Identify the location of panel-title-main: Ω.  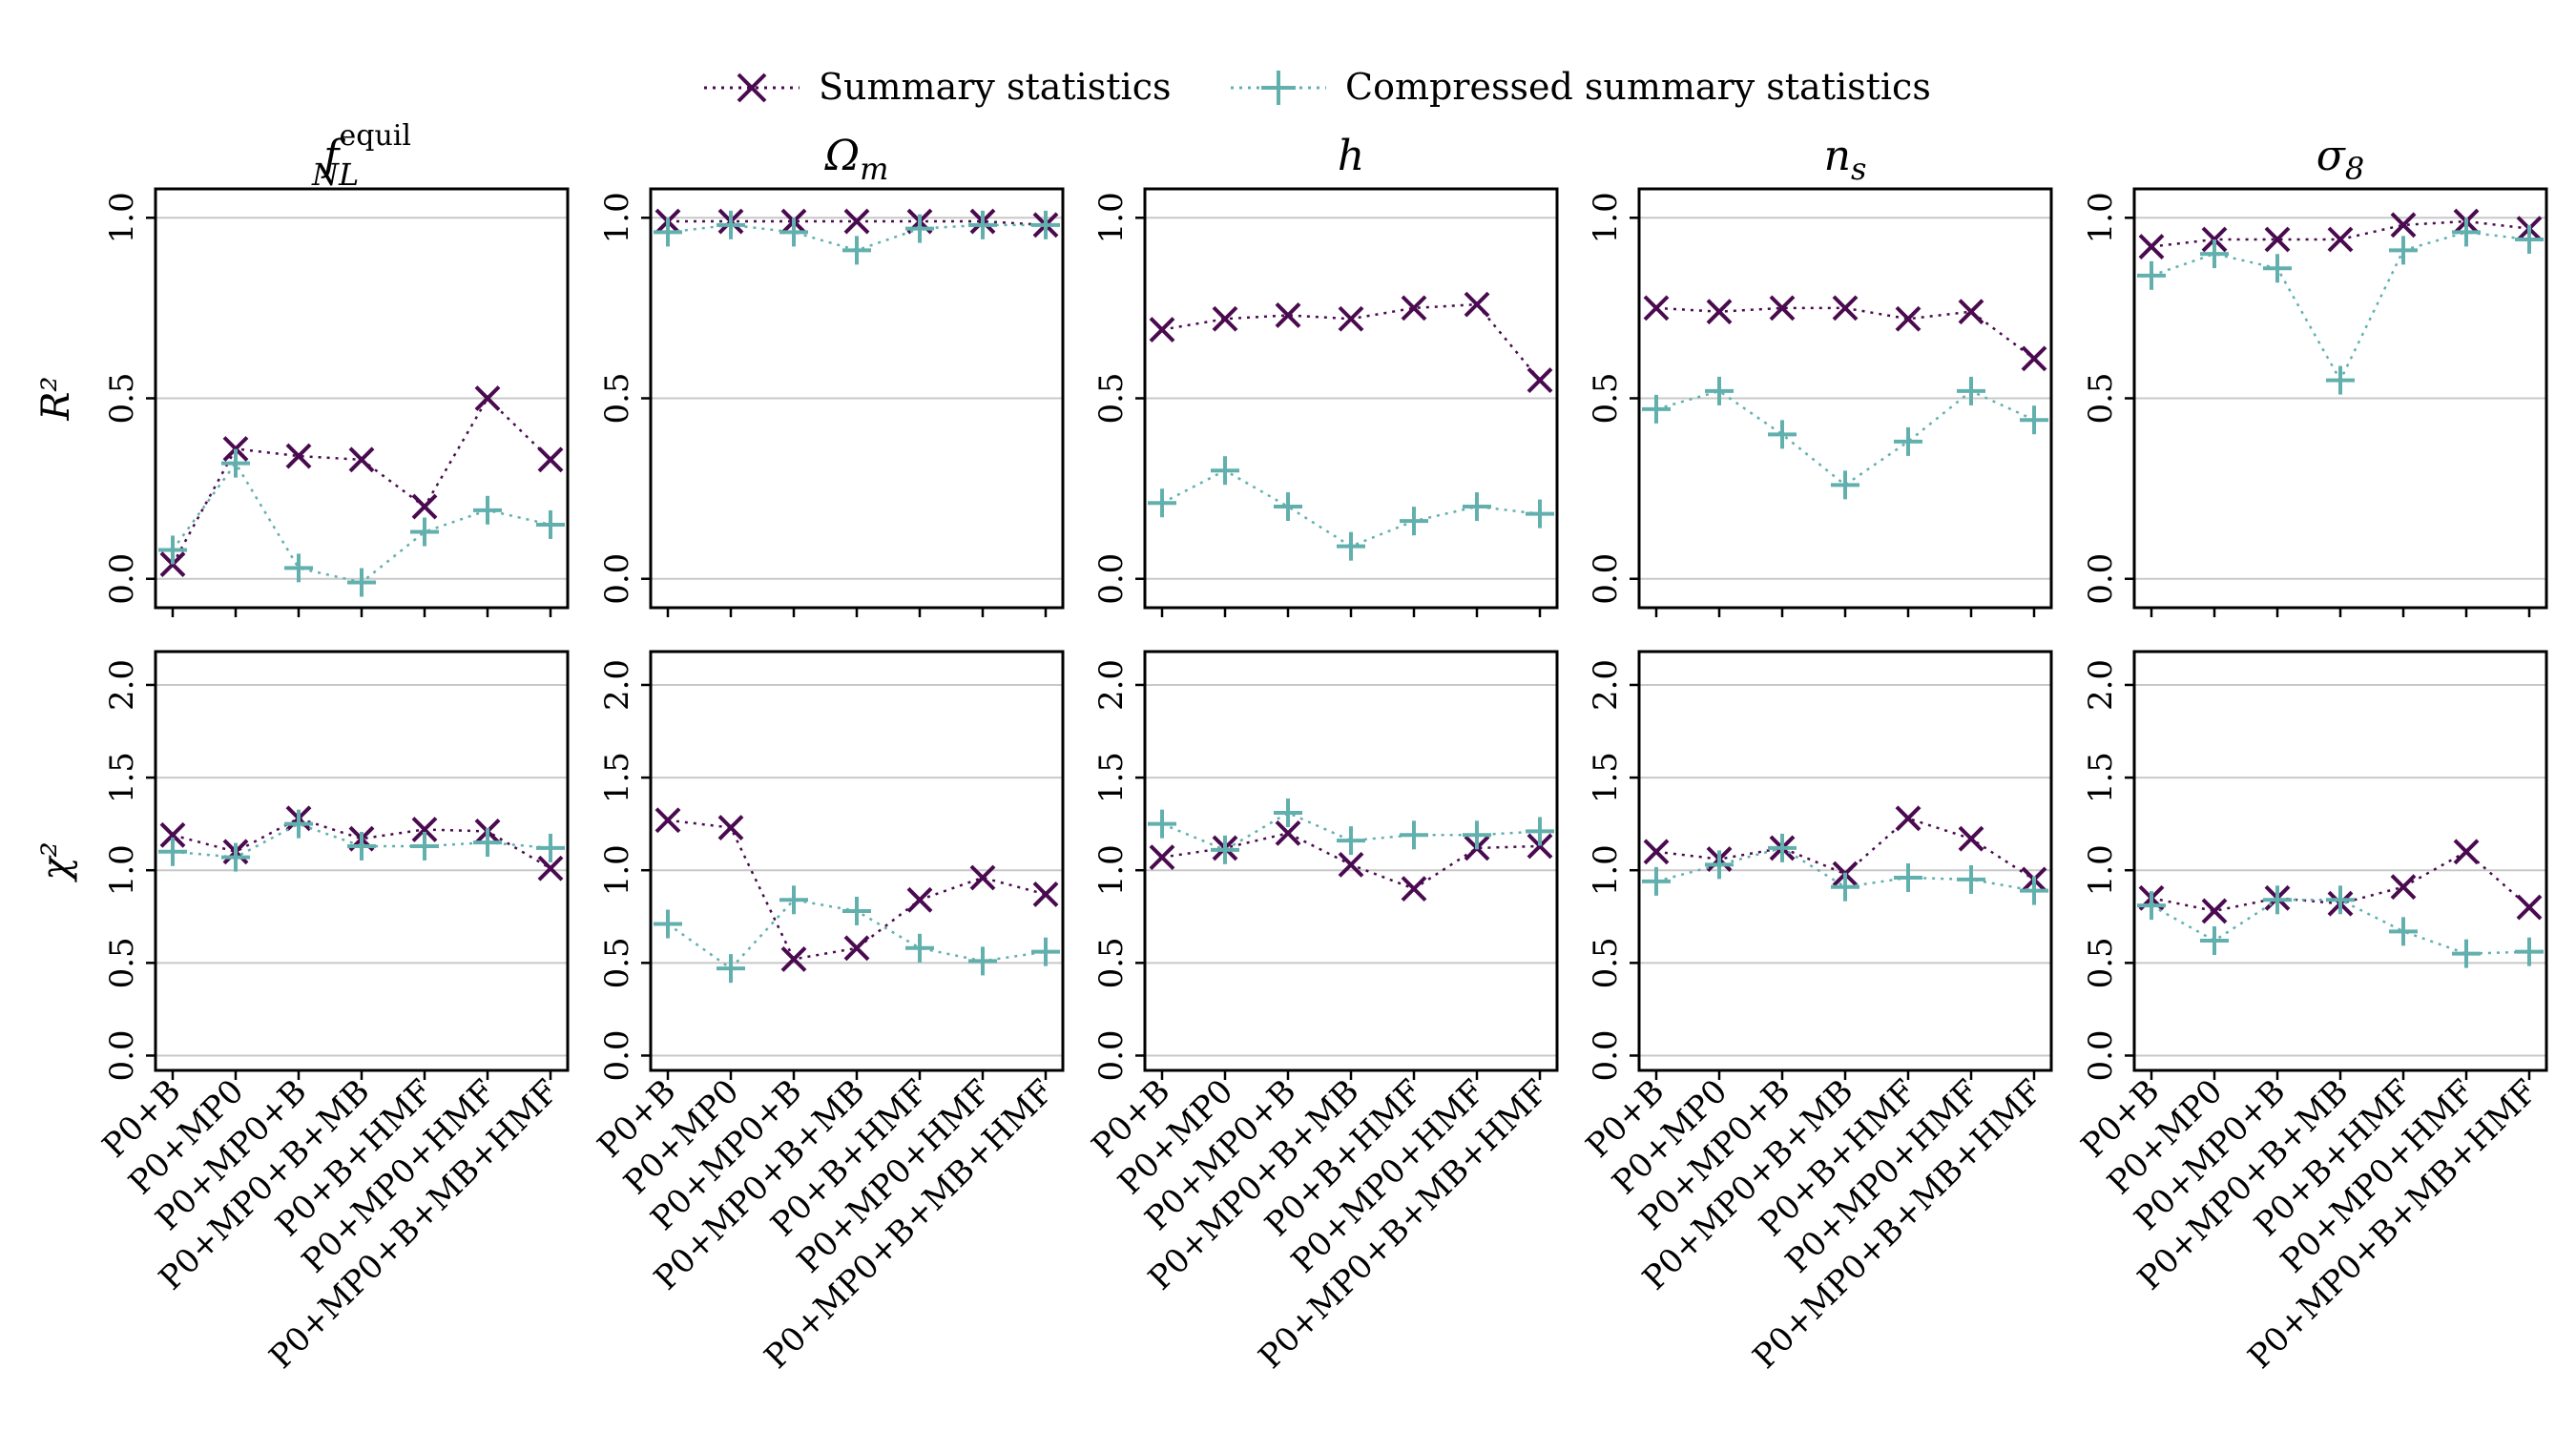
(842, 156).